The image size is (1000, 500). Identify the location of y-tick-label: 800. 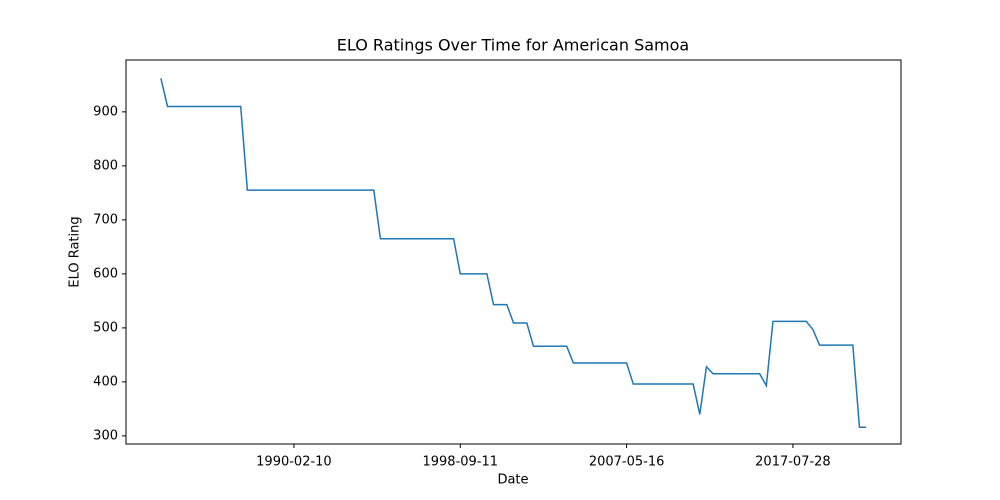
(105, 165).